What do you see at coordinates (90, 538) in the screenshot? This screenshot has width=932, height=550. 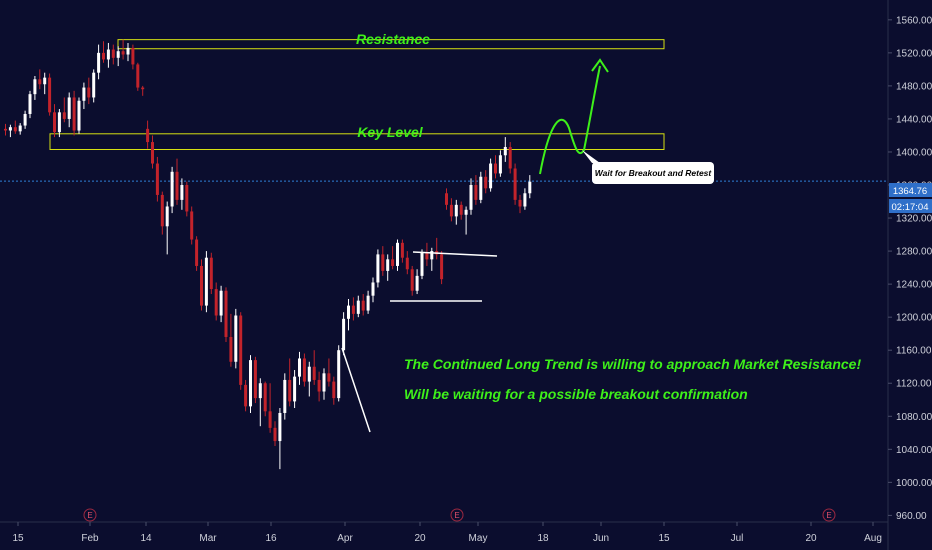 I see `time-tick-label: Feb` at bounding box center [90, 538].